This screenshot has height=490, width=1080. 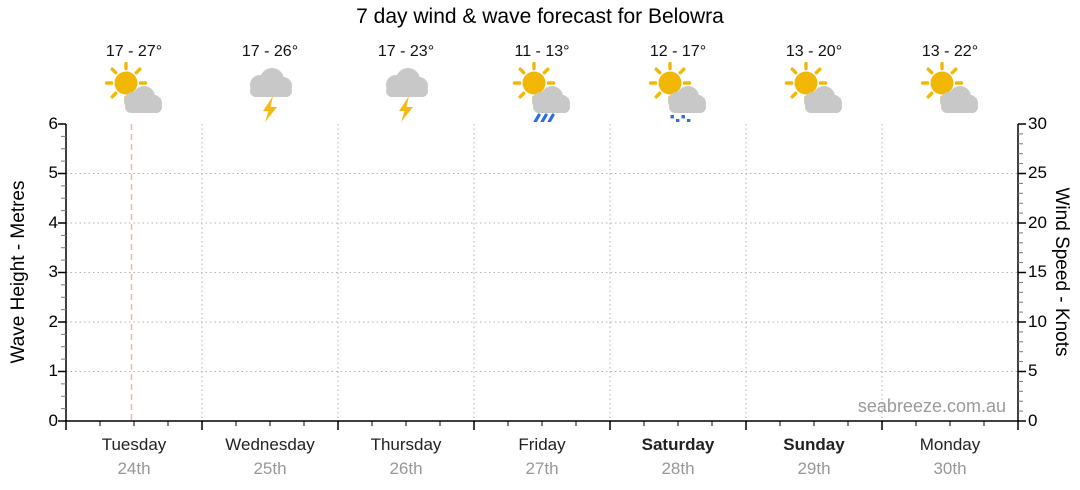 I want to click on temperature-range: 12 - 17°, so click(x=678, y=51).